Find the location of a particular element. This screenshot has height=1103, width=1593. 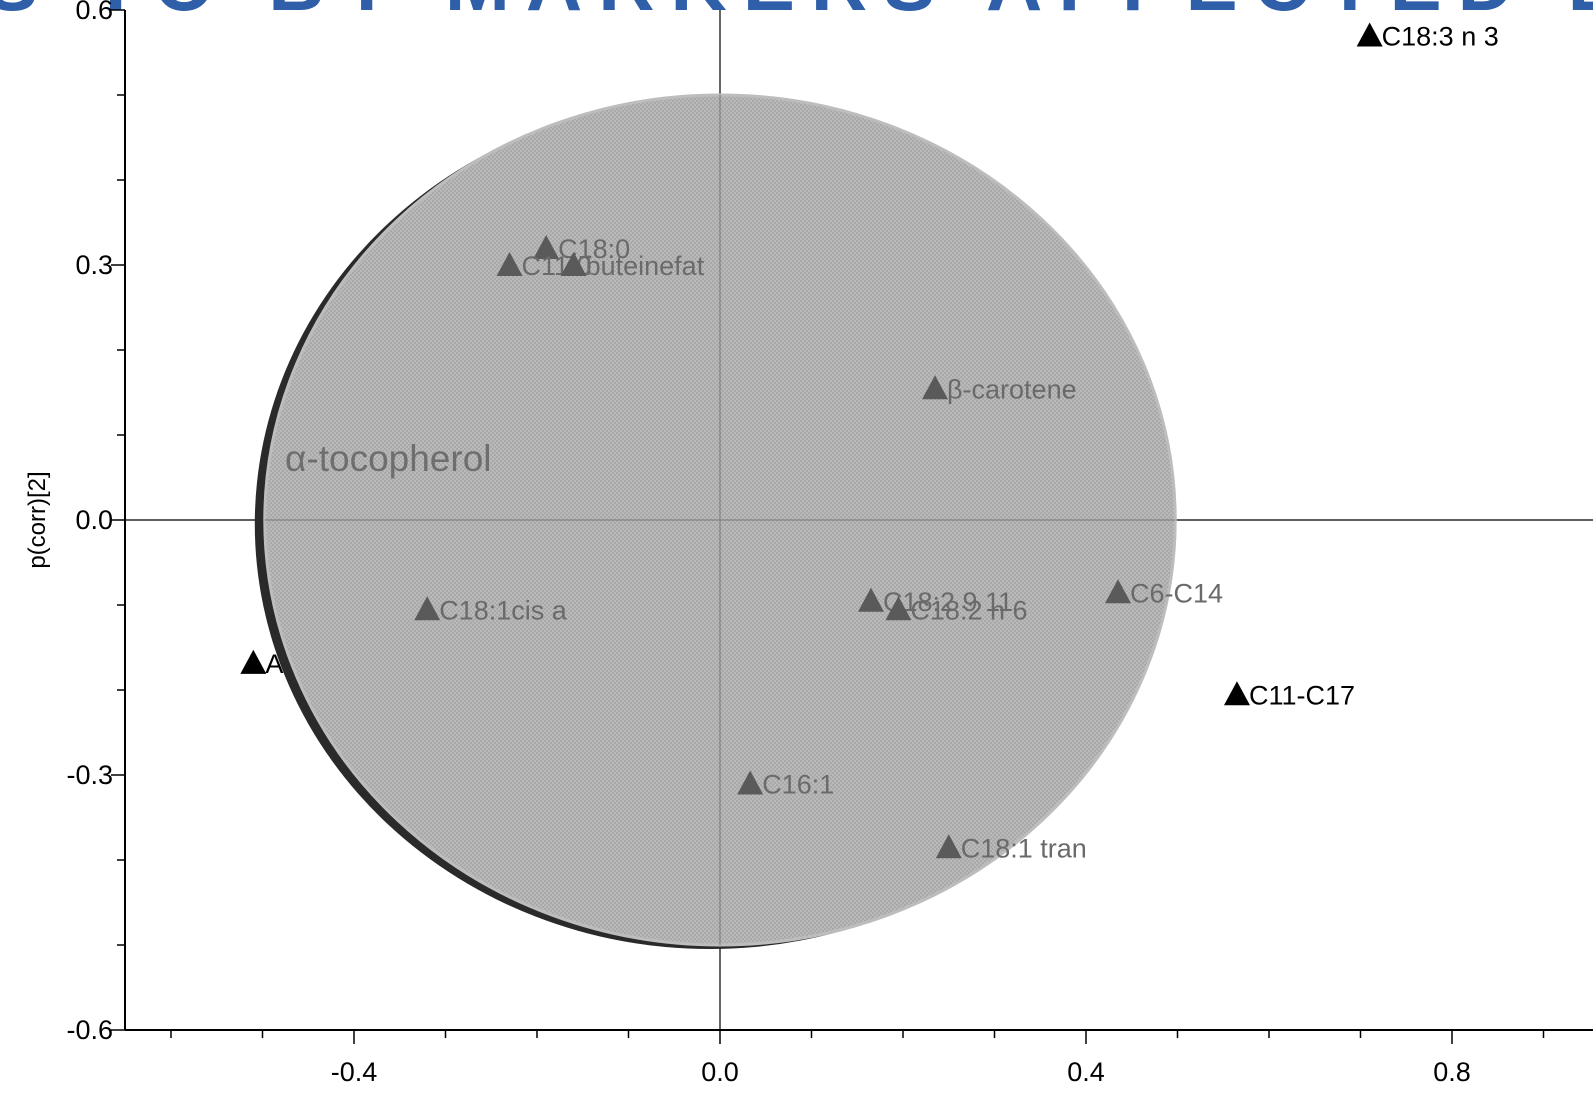

x-tick-label: 0.8 is located at coordinates (1452, 1072).